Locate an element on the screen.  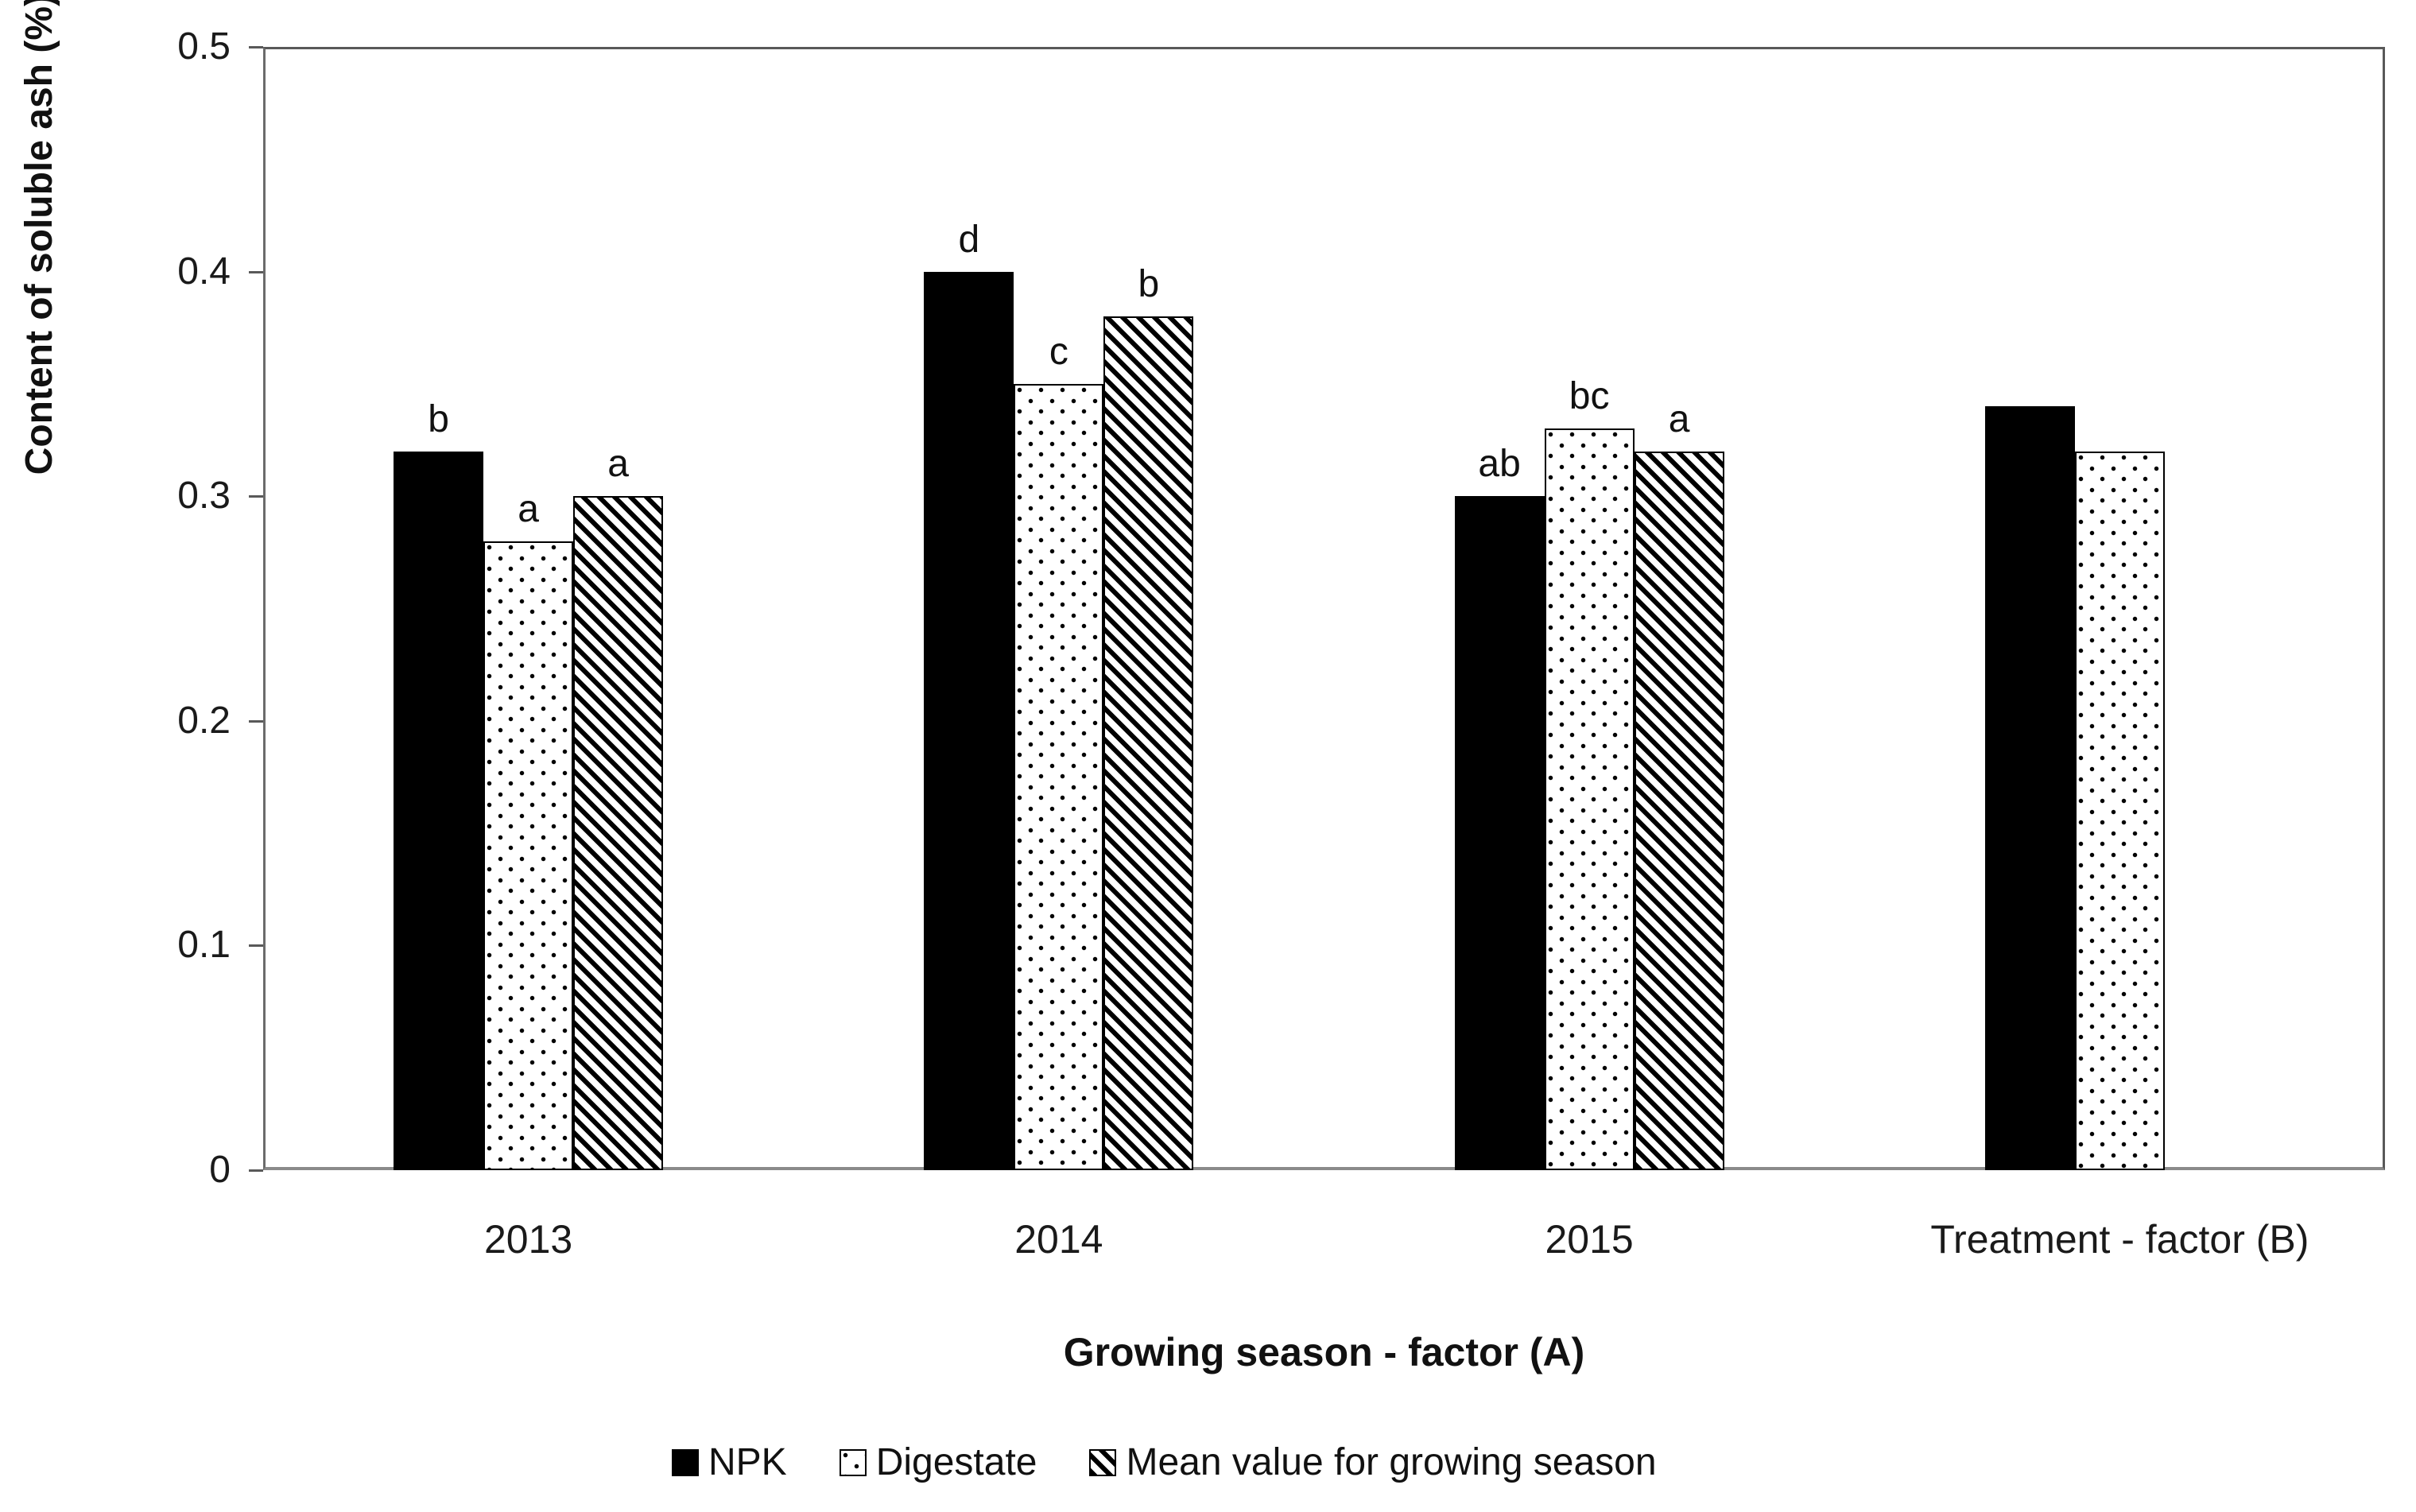
bar-digestate-2014 is located at coordinates (1059, 777).